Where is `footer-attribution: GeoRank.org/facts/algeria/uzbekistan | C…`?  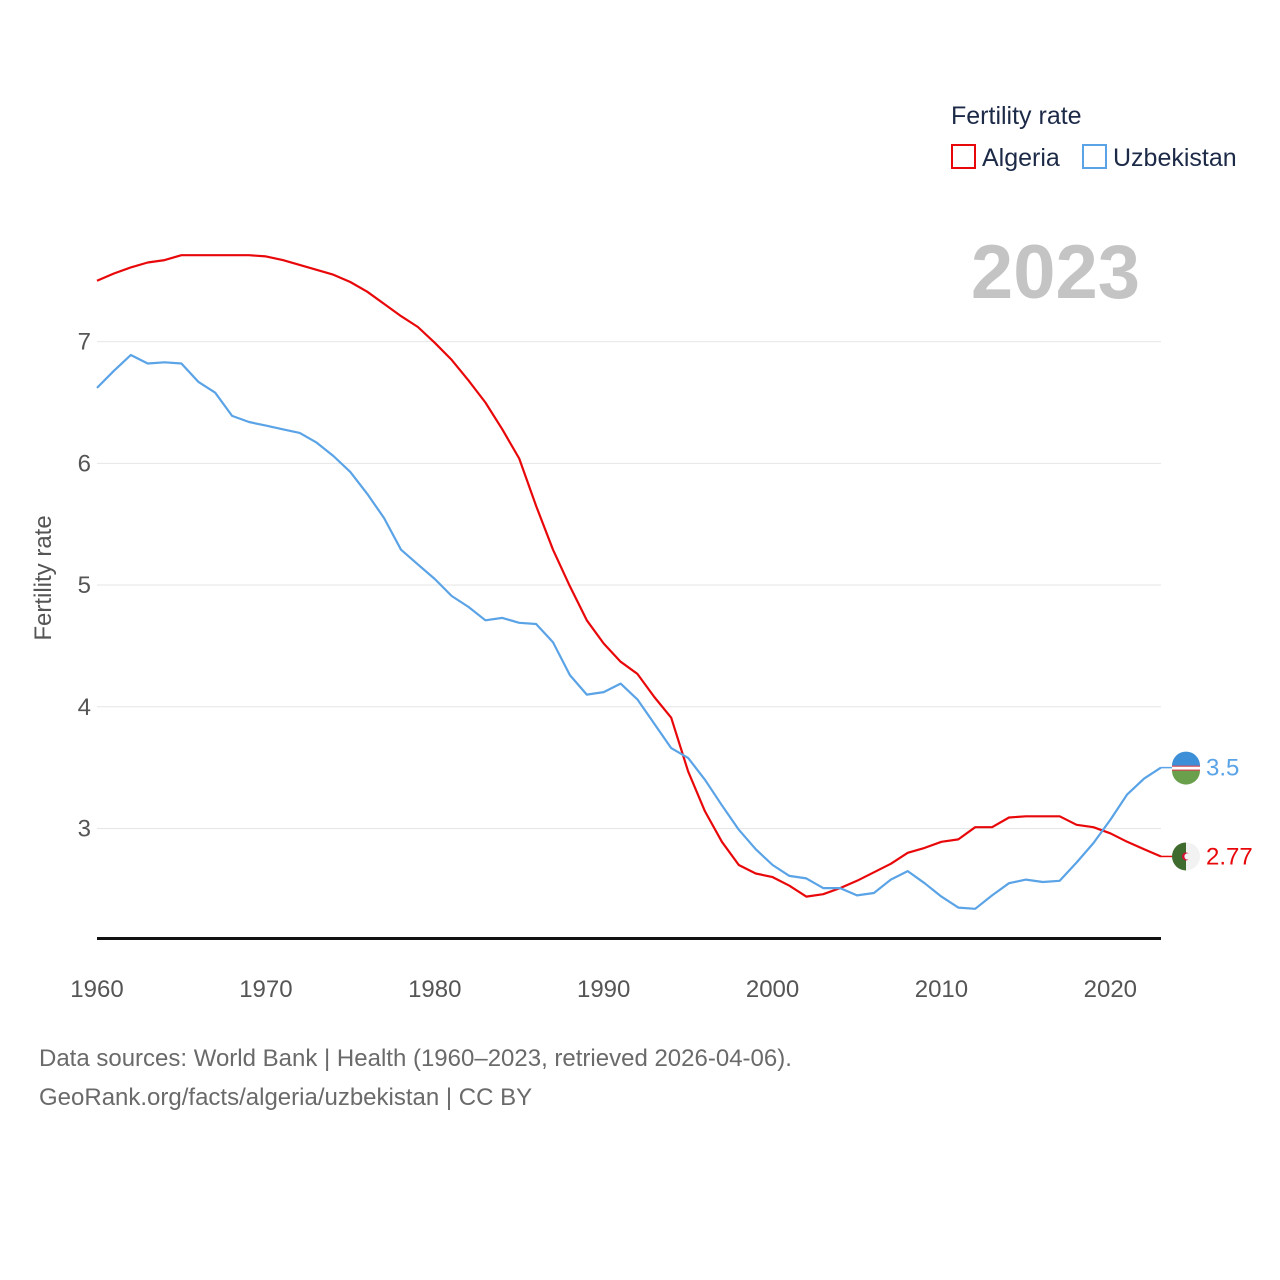
footer-attribution: GeoRank.org/facts/algeria/uzbekistan | C… is located at coordinates (286, 1097).